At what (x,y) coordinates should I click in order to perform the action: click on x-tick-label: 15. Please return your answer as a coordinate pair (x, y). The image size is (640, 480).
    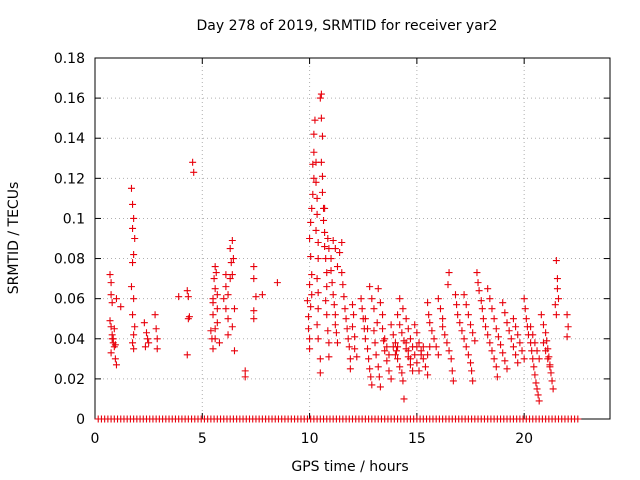
    Looking at the image, I should click on (417, 439).